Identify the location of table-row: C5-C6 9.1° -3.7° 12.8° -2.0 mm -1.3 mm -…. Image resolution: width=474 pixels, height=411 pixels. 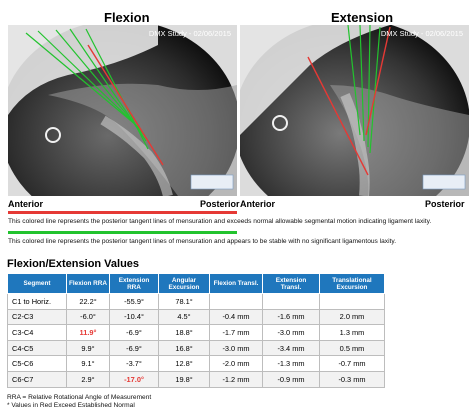
(196, 363).